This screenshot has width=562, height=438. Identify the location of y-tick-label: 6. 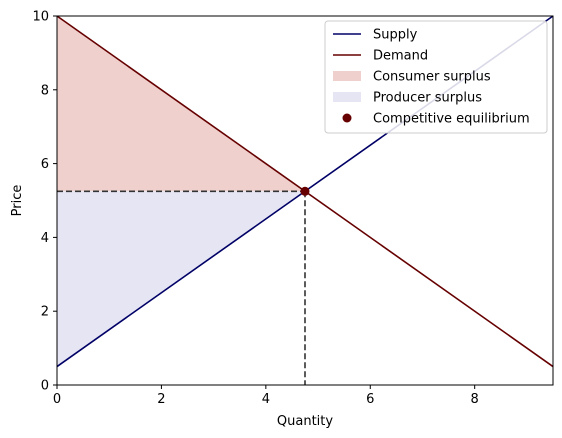
(45, 164).